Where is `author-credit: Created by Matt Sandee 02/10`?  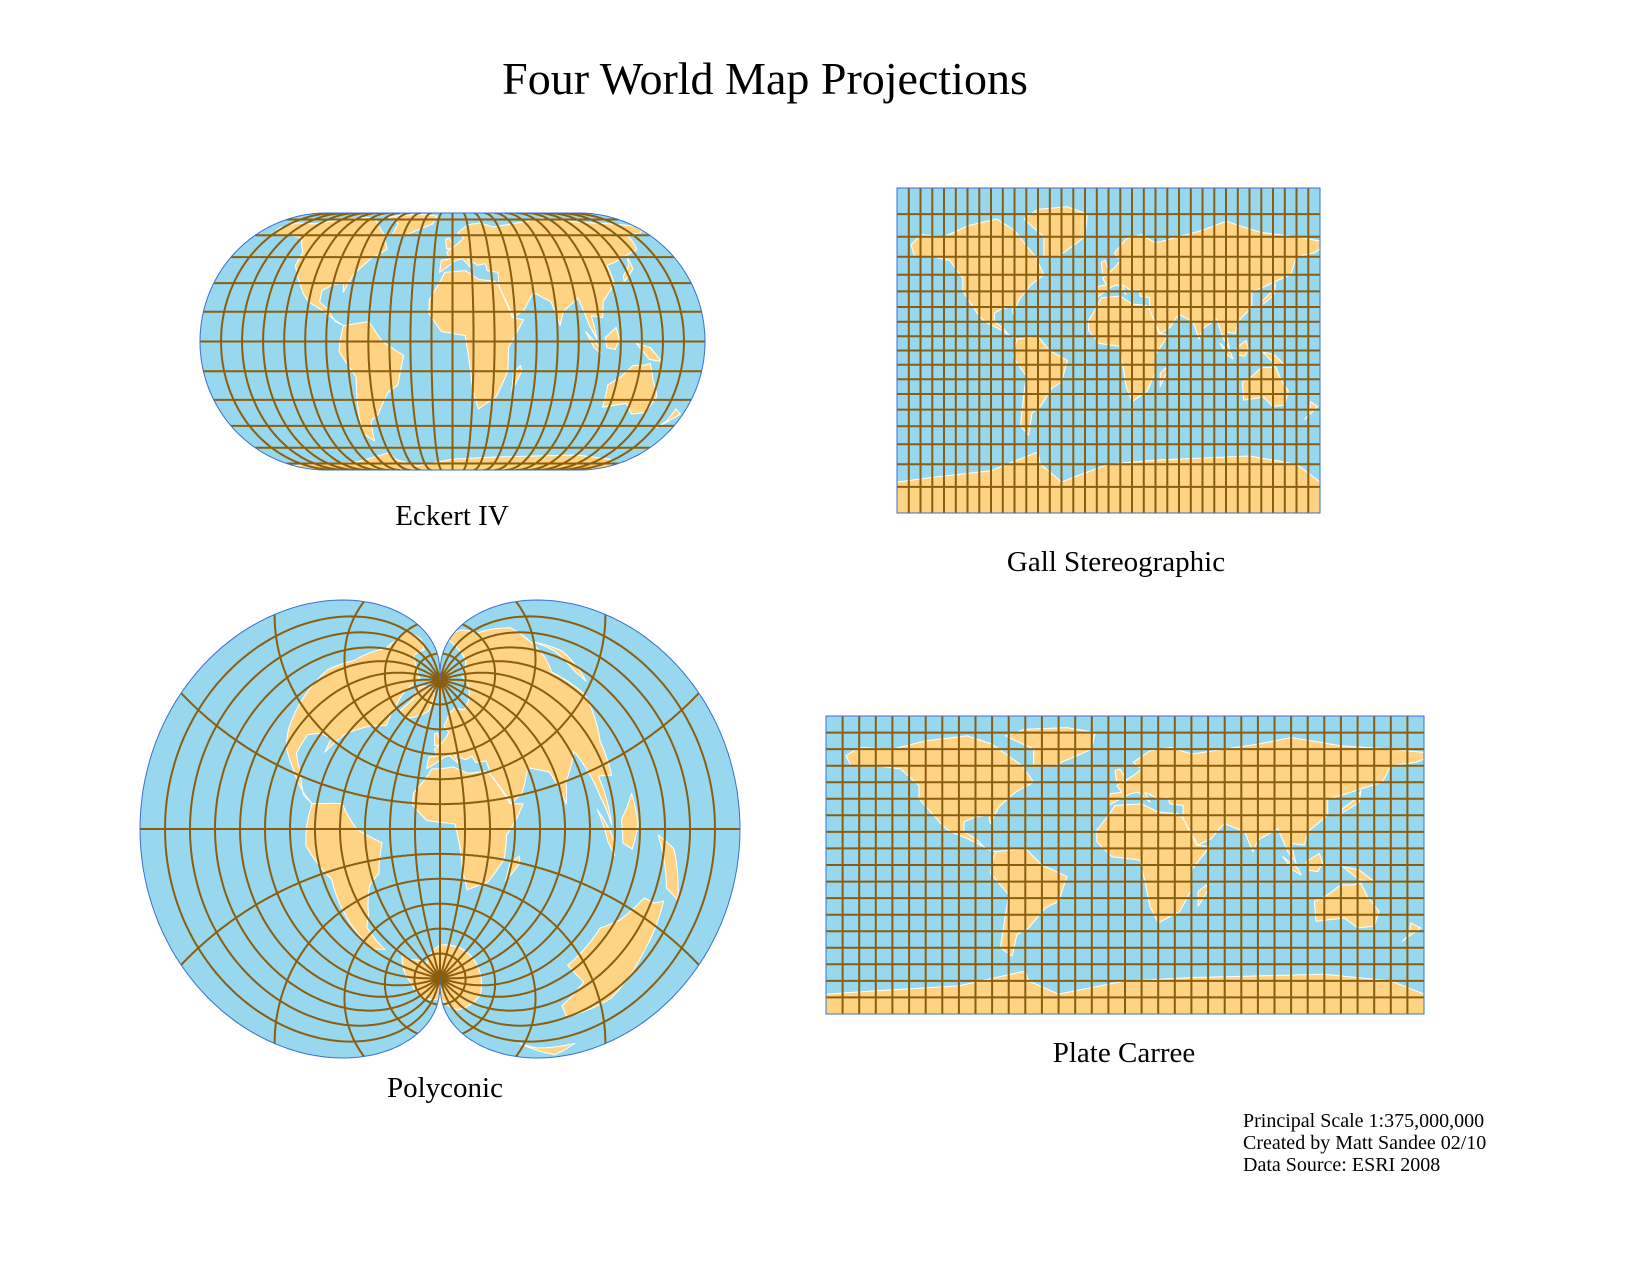
author-credit: Created by Matt Sandee 02/10 is located at coordinates (1365, 1143).